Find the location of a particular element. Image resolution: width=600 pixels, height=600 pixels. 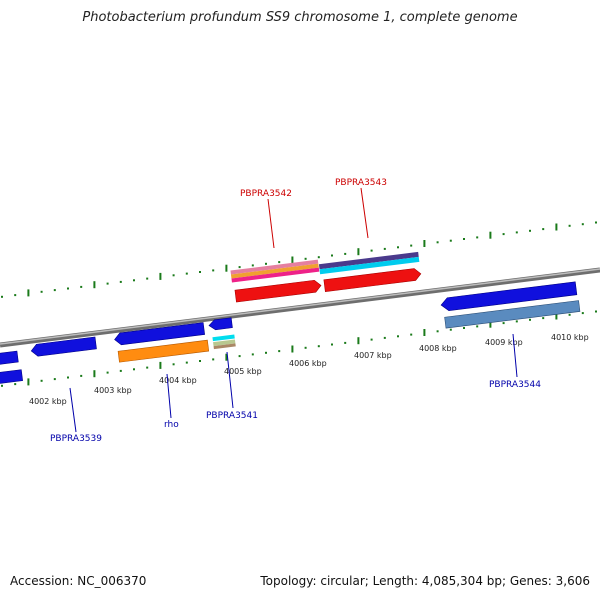

scale-label: 4010 kbp is located at coordinates (570, 337).